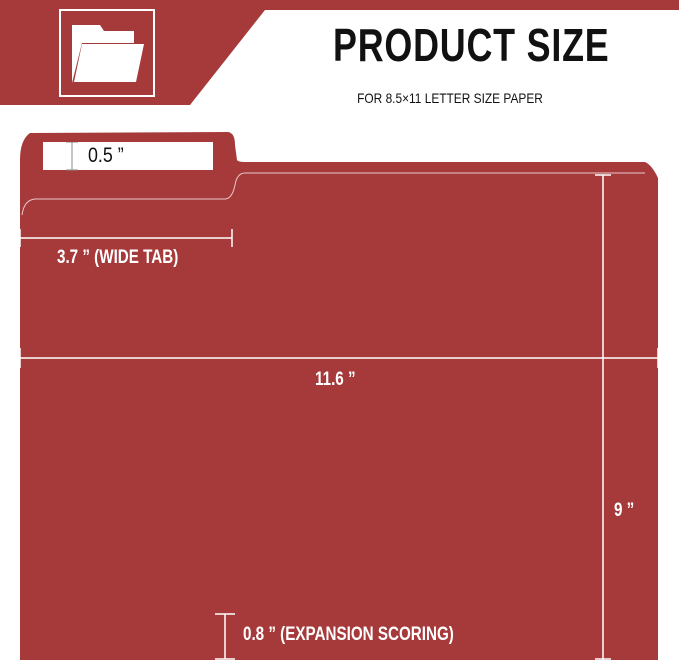 The height and width of the screenshot is (663, 679). Describe the element at coordinates (108, 54) in the screenshot. I see `folder-icon` at that location.